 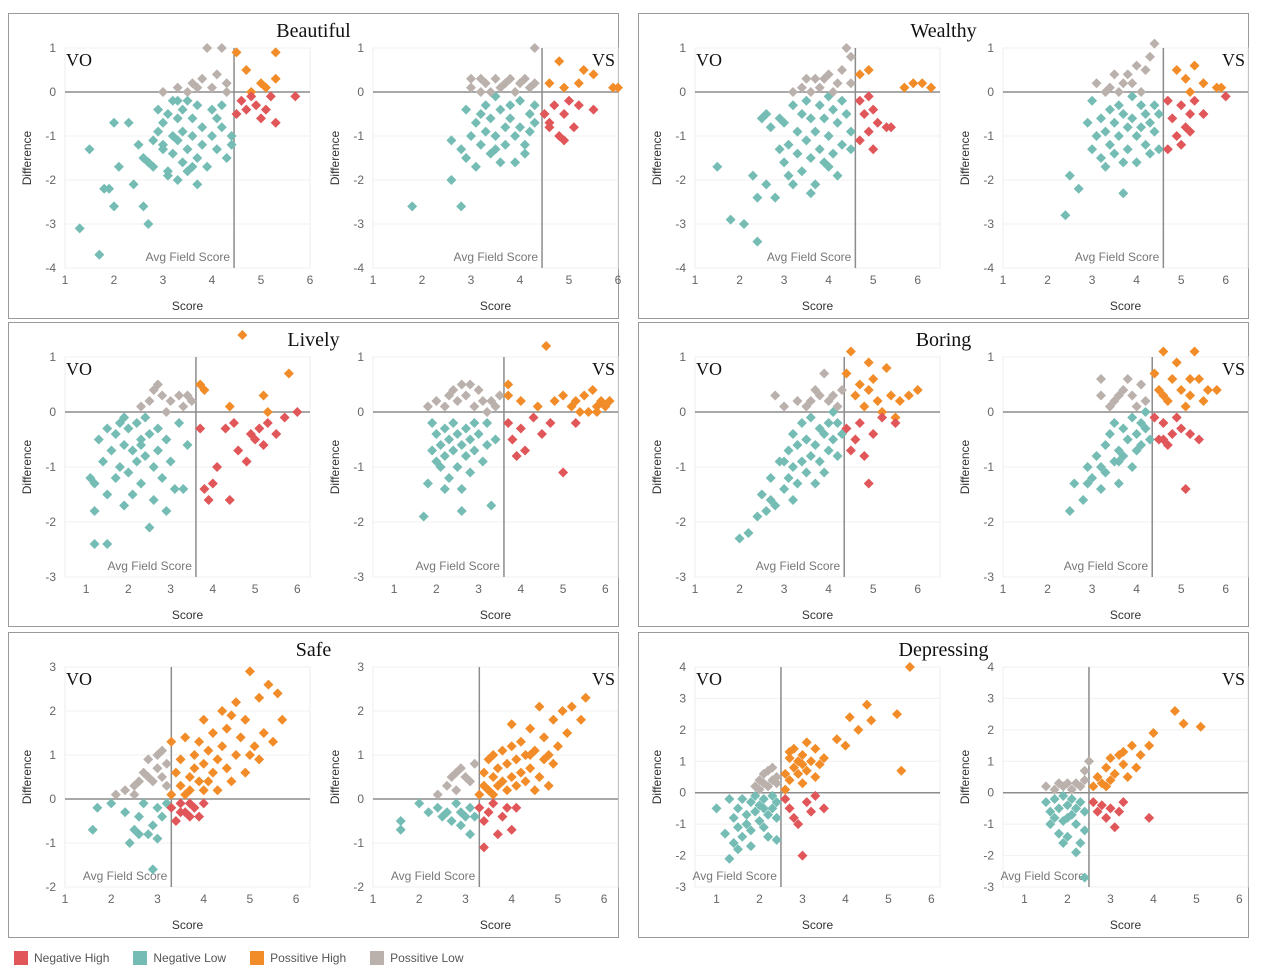 I want to click on panel-title: Wealthy, so click(x=943, y=31).